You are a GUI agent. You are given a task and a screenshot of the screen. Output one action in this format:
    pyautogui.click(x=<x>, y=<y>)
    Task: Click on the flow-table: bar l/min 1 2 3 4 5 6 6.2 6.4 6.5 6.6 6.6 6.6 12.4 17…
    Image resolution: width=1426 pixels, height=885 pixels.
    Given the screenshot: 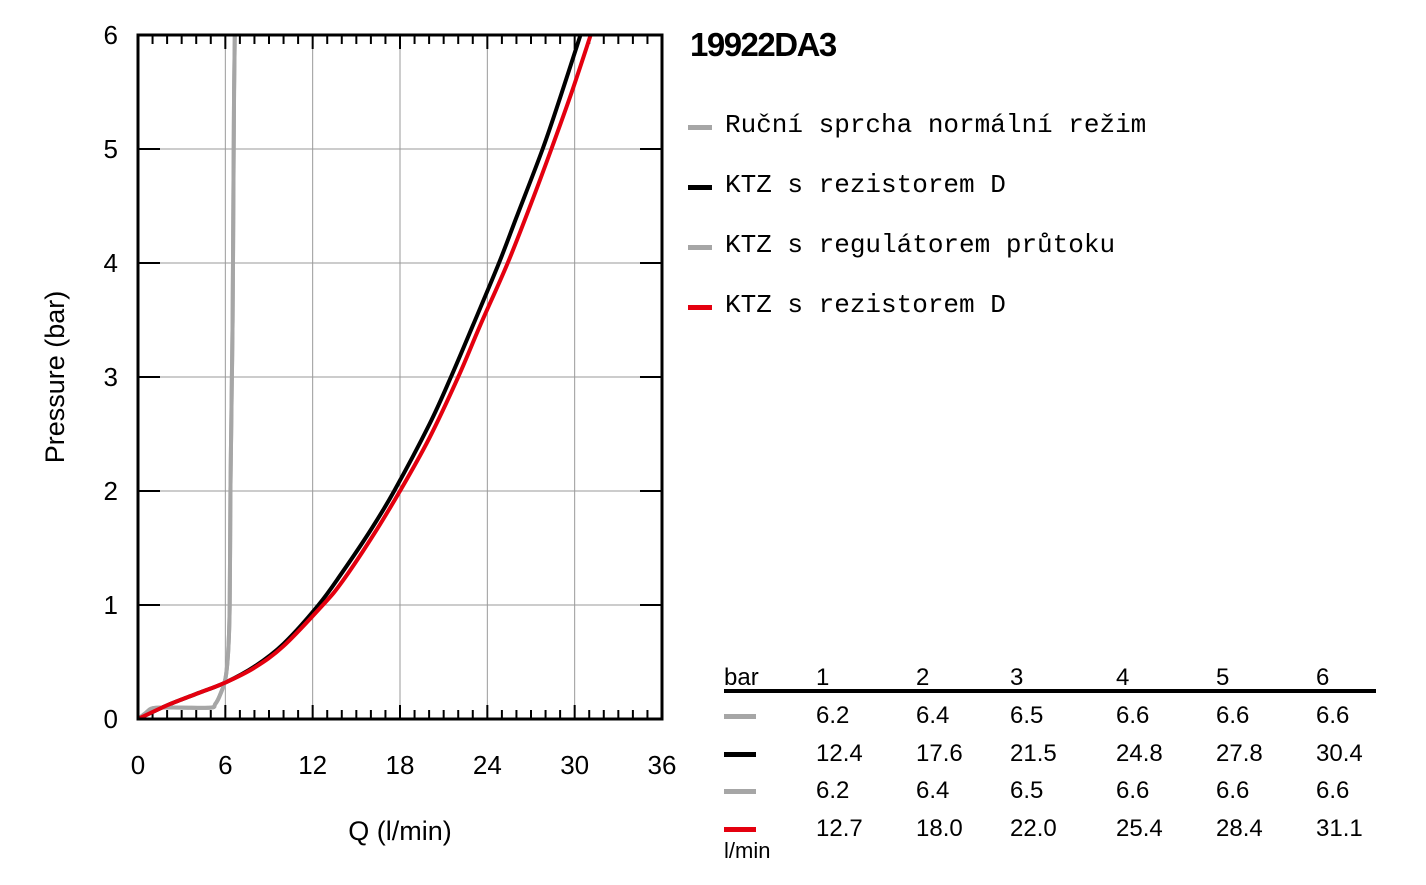 What is the action you would take?
    pyautogui.click(x=1050, y=769)
    